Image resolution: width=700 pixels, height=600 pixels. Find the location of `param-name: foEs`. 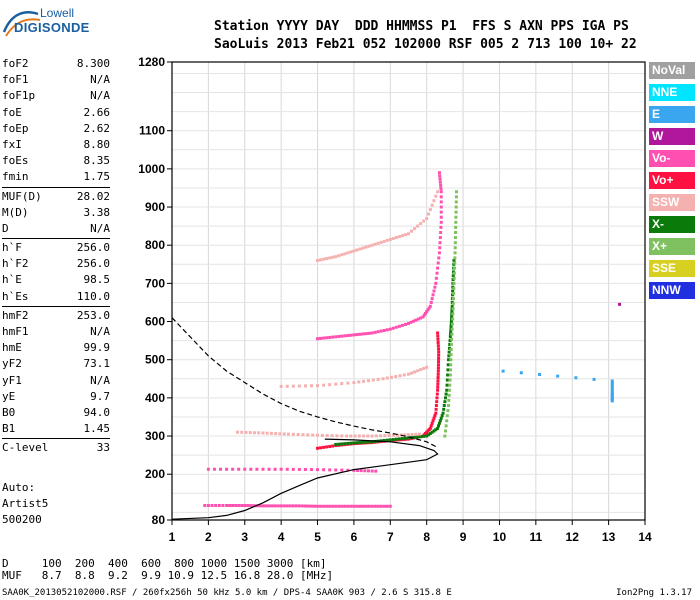

param-name: foEs is located at coordinates (15, 161).